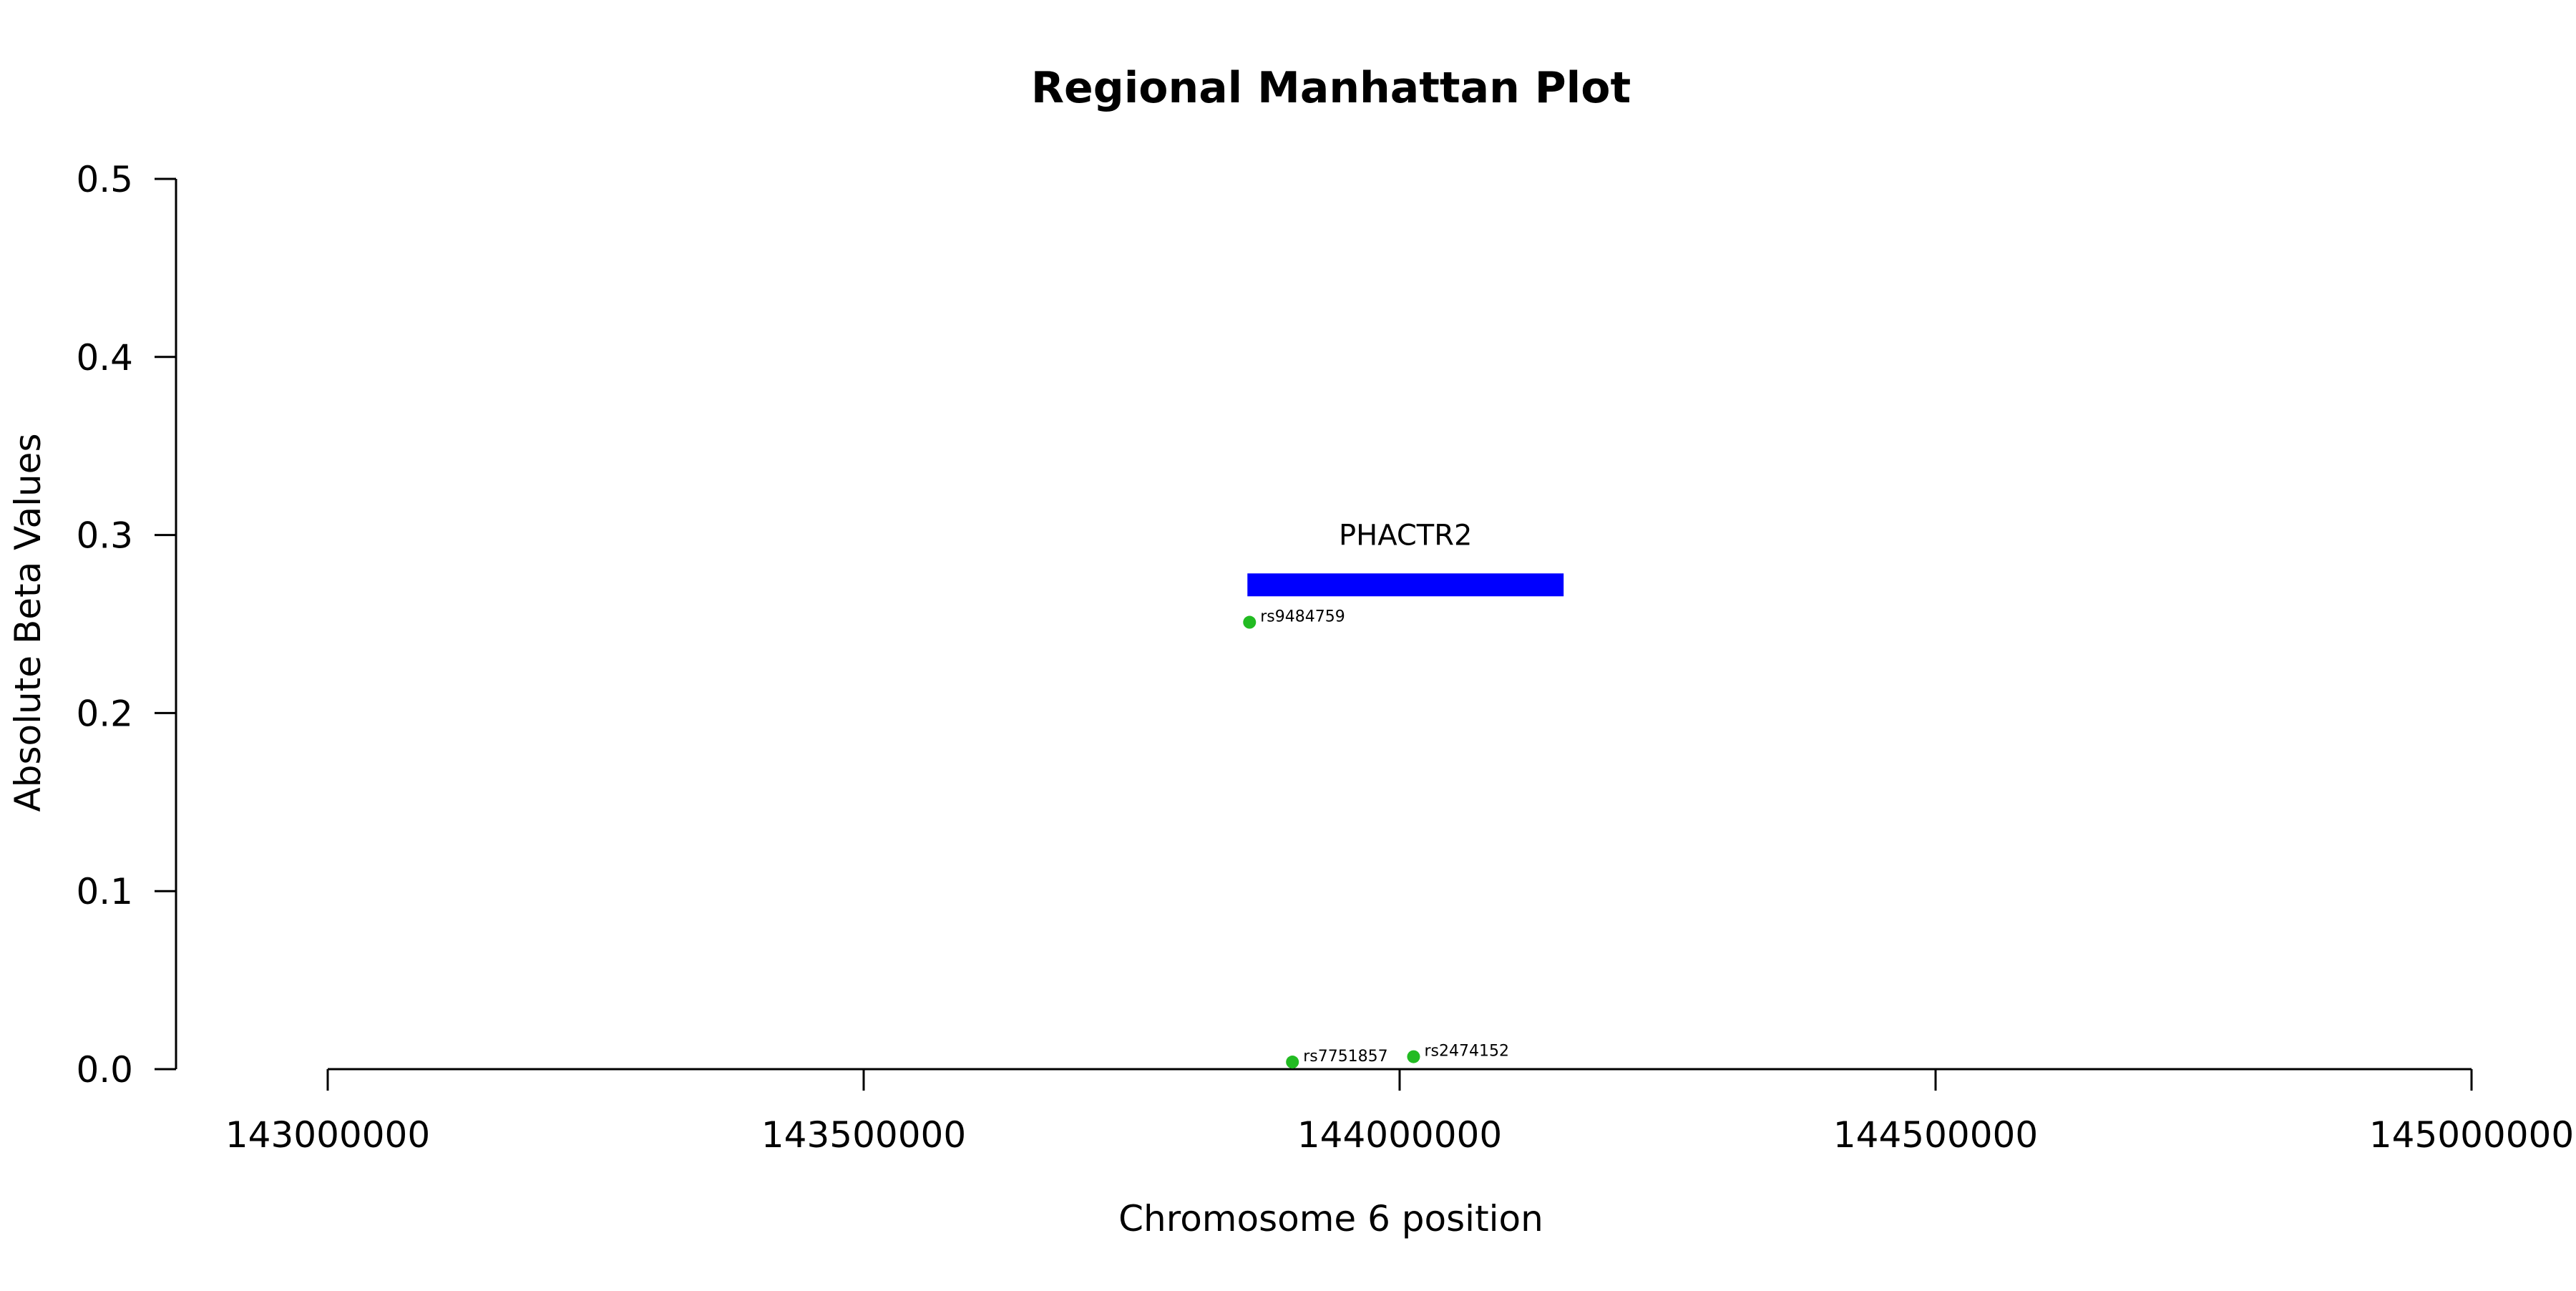  What do you see at coordinates (1302, 617) in the screenshot?
I see `snp-label: rs9484759` at bounding box center [1302, 617].